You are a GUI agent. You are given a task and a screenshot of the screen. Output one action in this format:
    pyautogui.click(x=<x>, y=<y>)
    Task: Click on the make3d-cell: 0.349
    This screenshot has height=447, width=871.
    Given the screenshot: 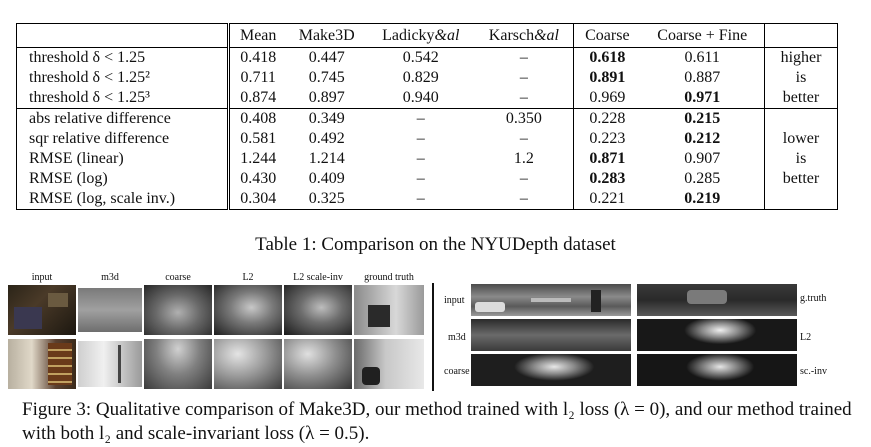 What is the action you would take?
    pyautogui.click(x=327, y=118)
    